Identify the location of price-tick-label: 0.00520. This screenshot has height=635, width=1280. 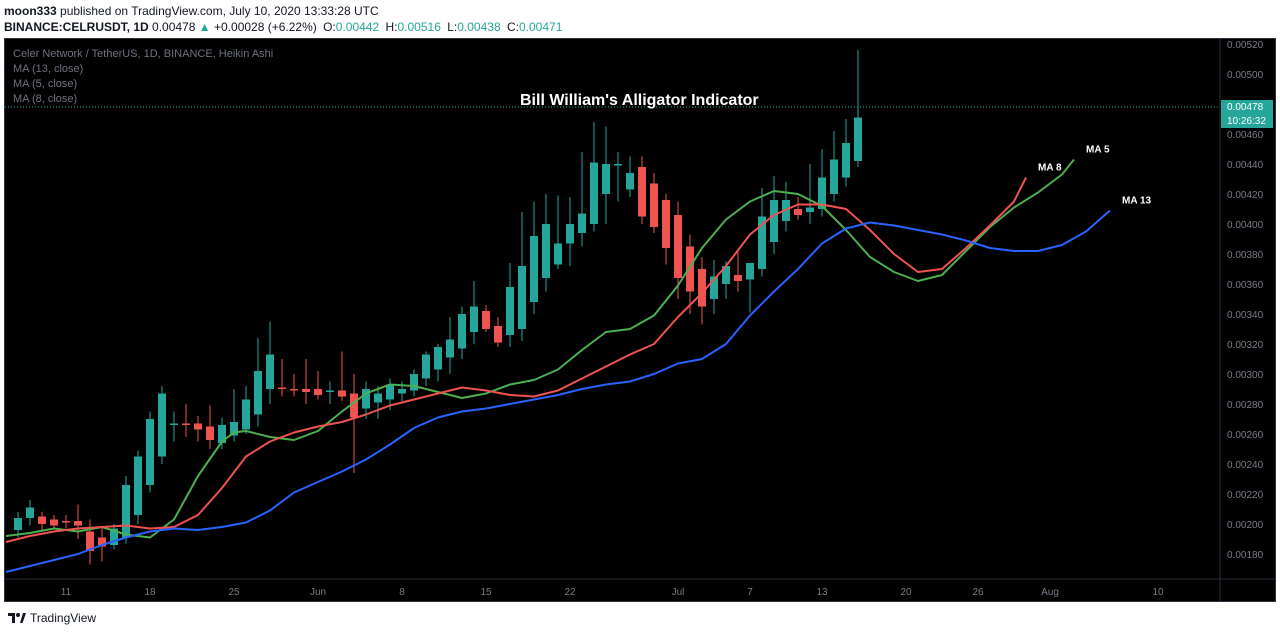
(1245, 45).